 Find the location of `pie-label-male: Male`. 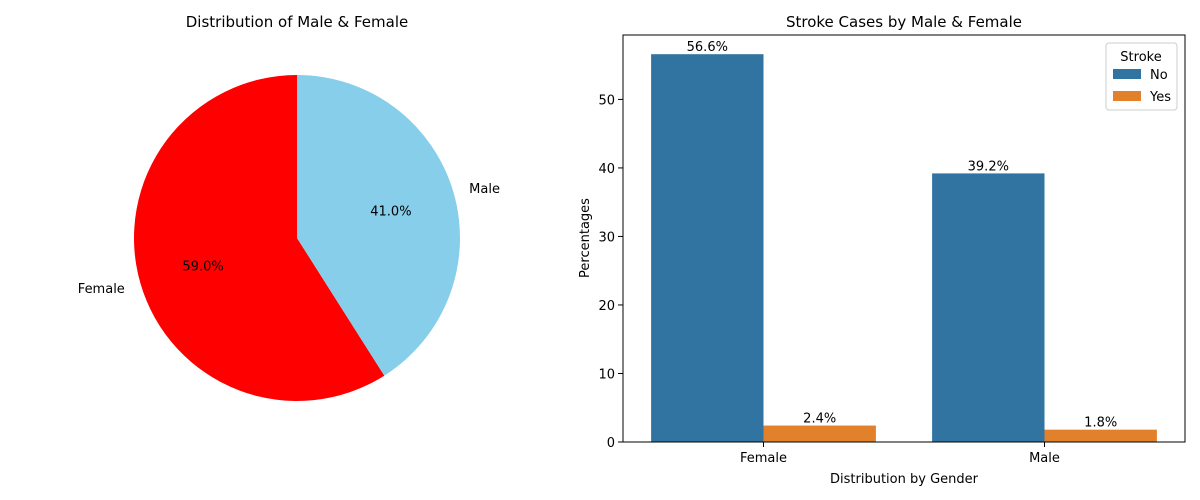

pie-label-male: Male is located at coordinates (484, 189).